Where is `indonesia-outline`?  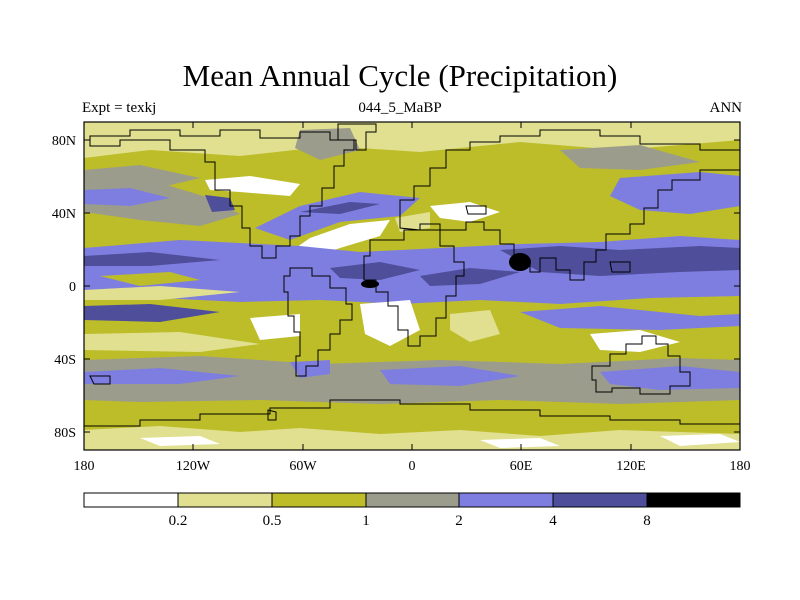
indonesia-outline is located at coordinates (620, 267).